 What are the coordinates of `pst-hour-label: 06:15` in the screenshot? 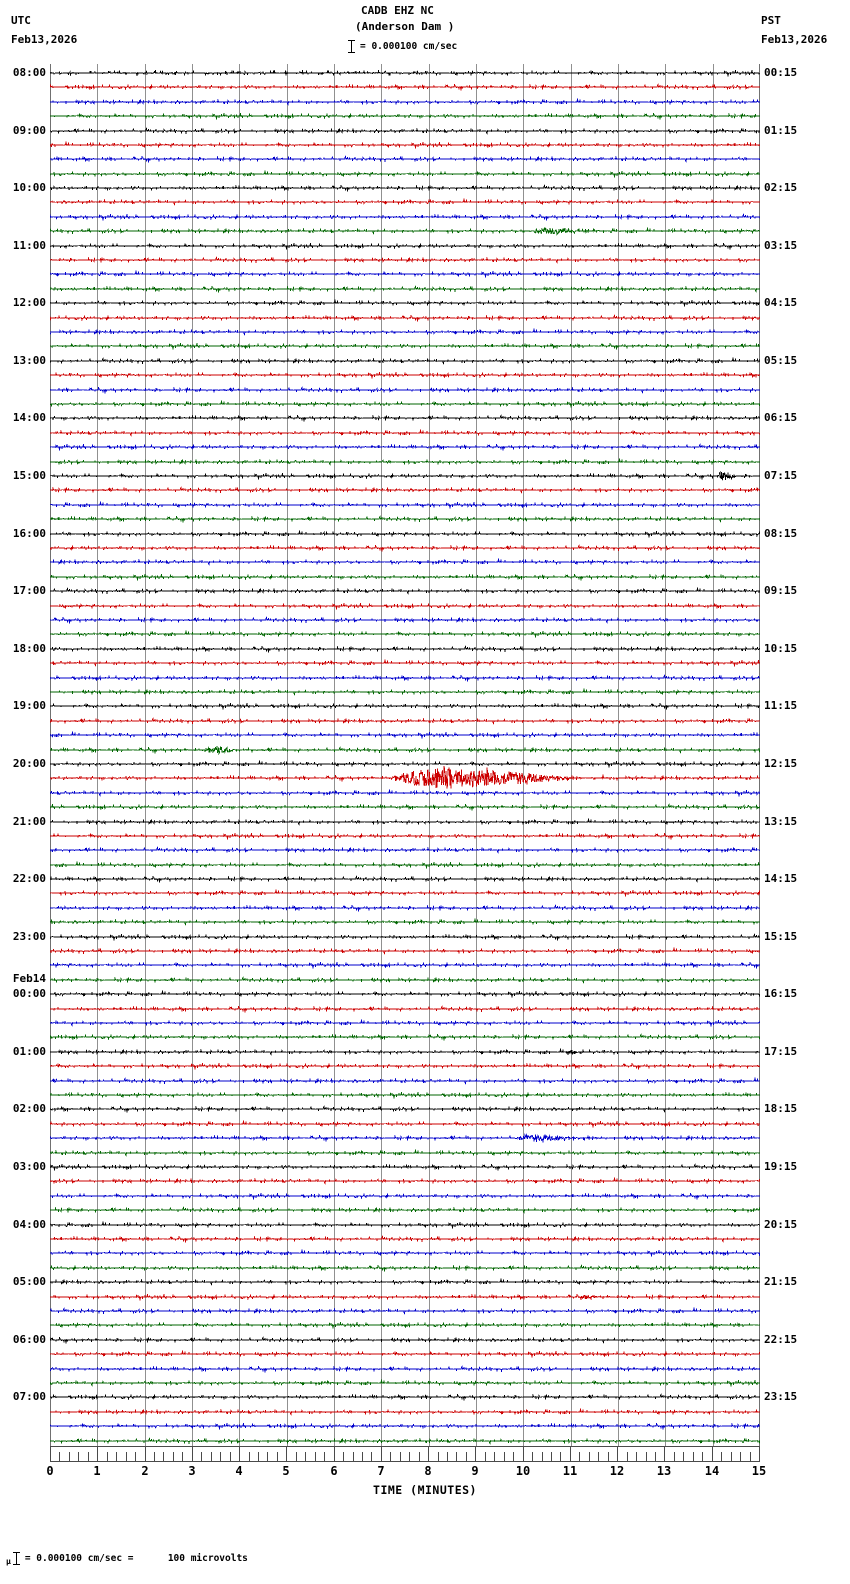 It's located at (781, 418).